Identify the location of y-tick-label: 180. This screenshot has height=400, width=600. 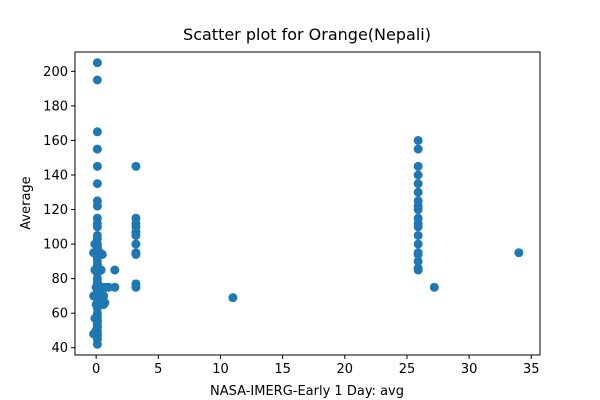
(55, 106).